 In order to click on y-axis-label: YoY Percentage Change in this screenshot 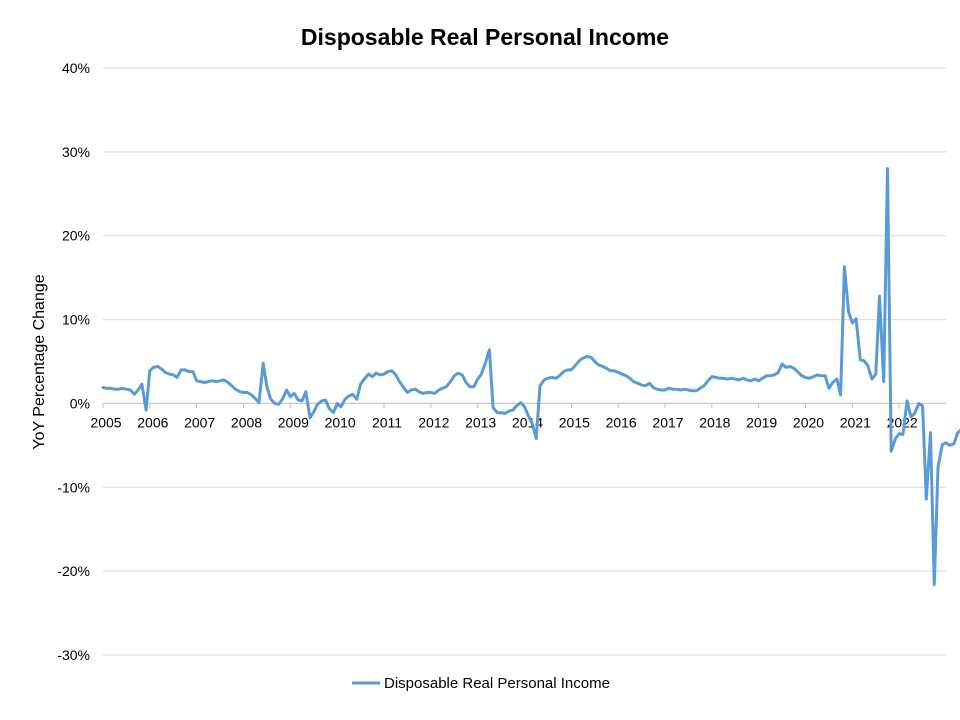, I will do `click(39, 361)`.